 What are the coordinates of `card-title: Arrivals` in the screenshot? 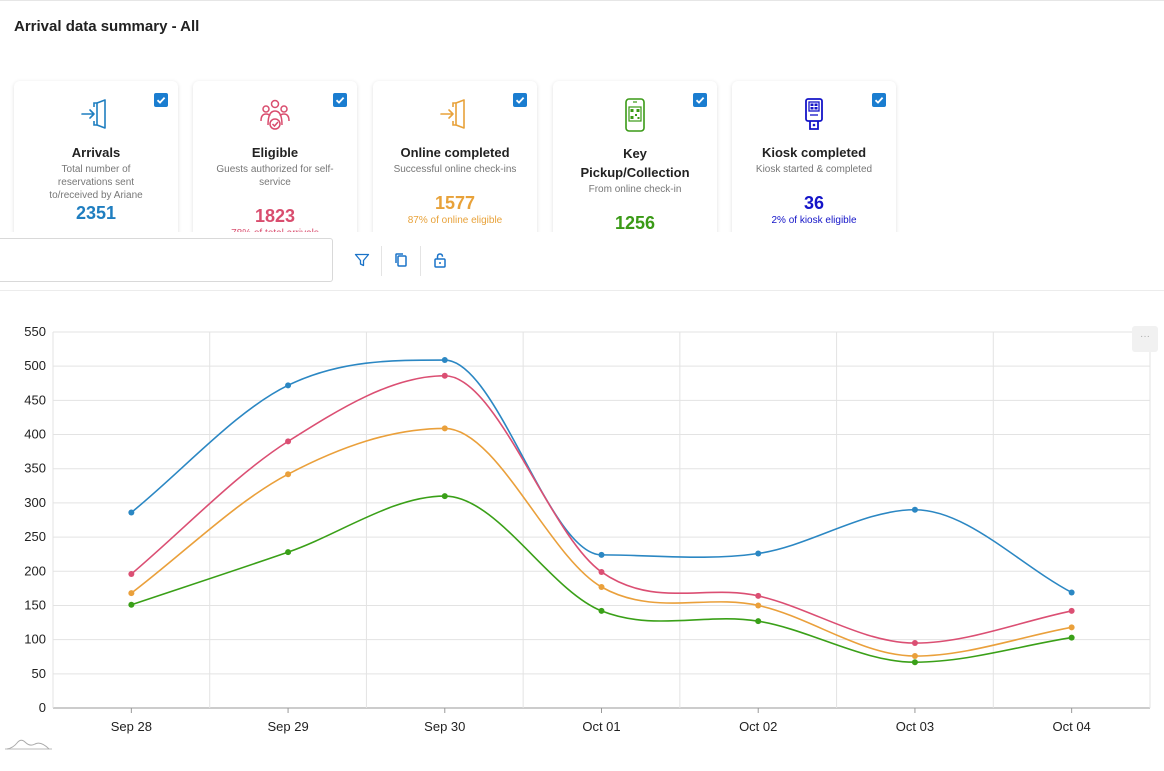 It's located at (96, 152).